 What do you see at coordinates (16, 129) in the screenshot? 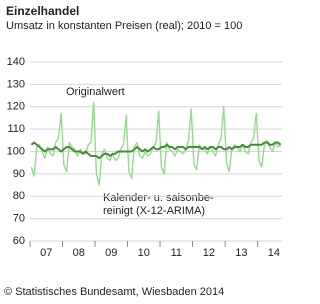
I see `y-tick-label: 110` at bounding box center [16, 129].